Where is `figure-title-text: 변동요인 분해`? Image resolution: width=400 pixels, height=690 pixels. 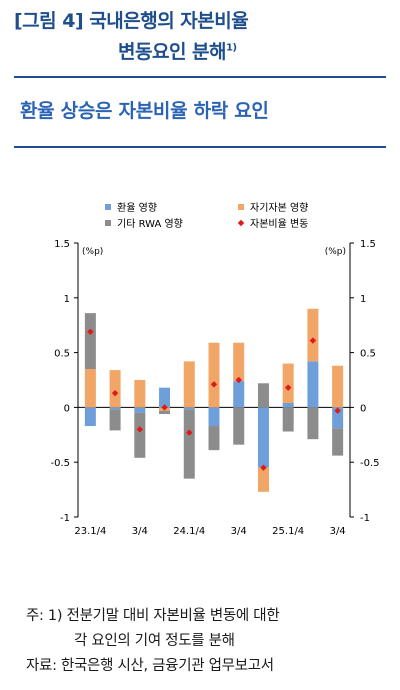
figure-title-text: 변동요인 분해 is located at coordinates (172, 52).